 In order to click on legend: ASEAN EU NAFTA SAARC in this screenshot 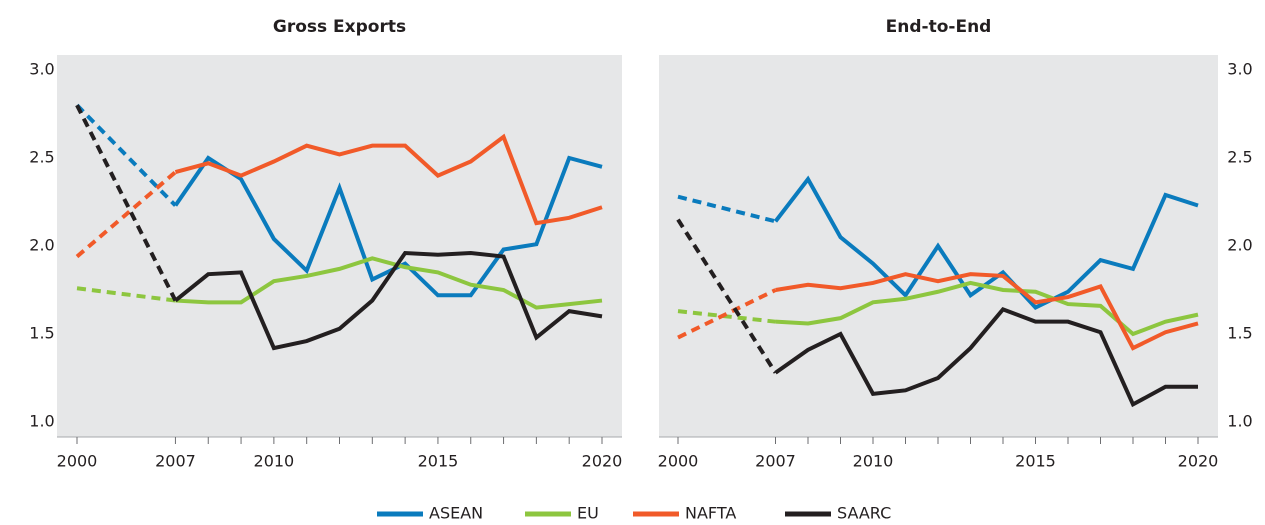, I will do `click(634, 513)`.